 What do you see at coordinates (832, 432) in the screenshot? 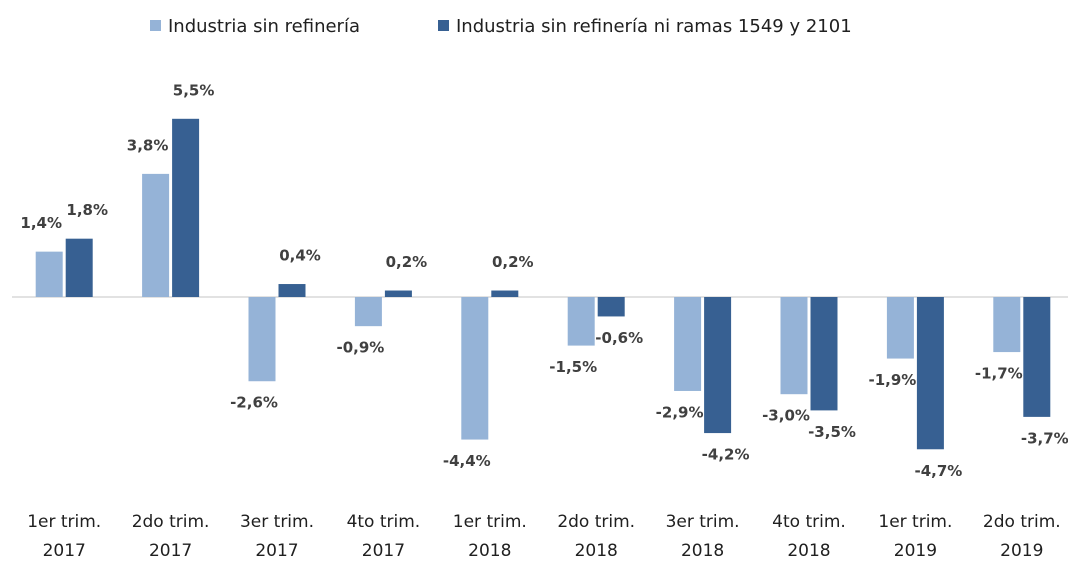
I see `value-label: -3,5%` at bounding box center [832, 432].